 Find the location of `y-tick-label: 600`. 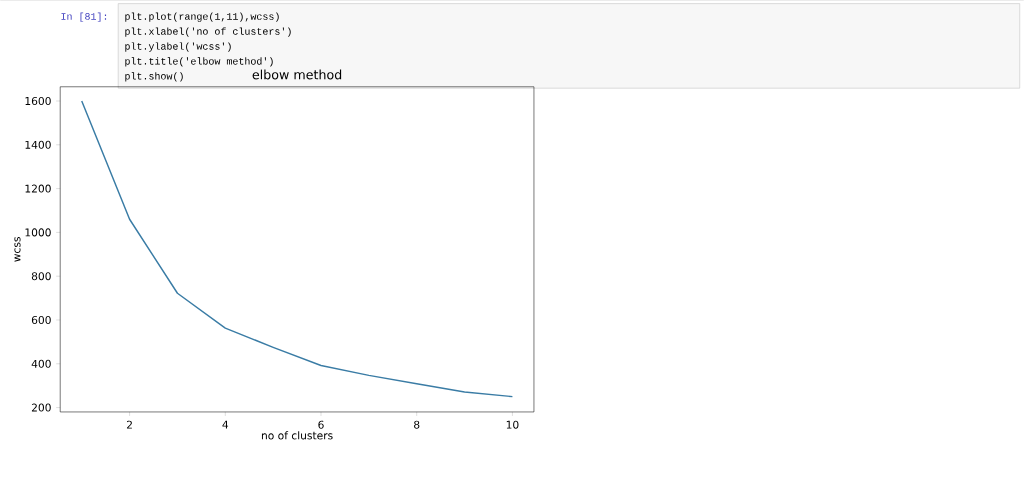

y-tick-label: 600 is located at coordinates (41, 320).